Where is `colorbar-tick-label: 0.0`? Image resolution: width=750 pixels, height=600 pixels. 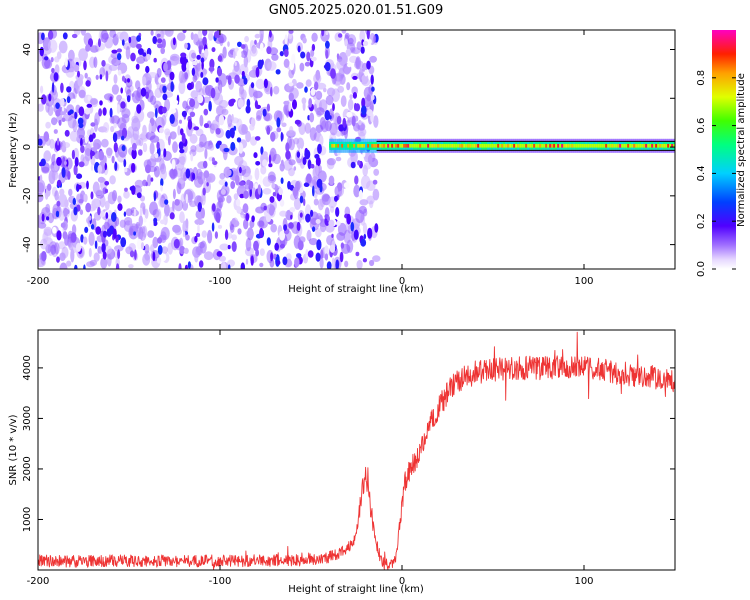 colorbar-tick-label: 0.0 is located at coordinates (701, 269).